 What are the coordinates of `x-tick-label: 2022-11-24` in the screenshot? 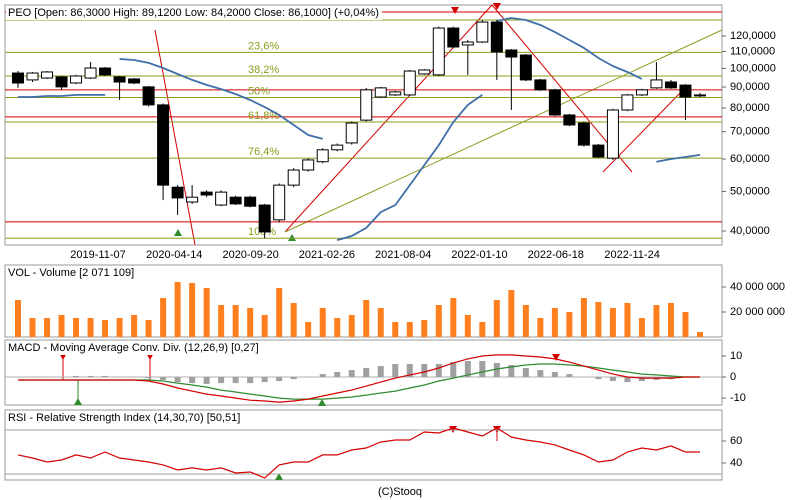 It's located at (631, 255).